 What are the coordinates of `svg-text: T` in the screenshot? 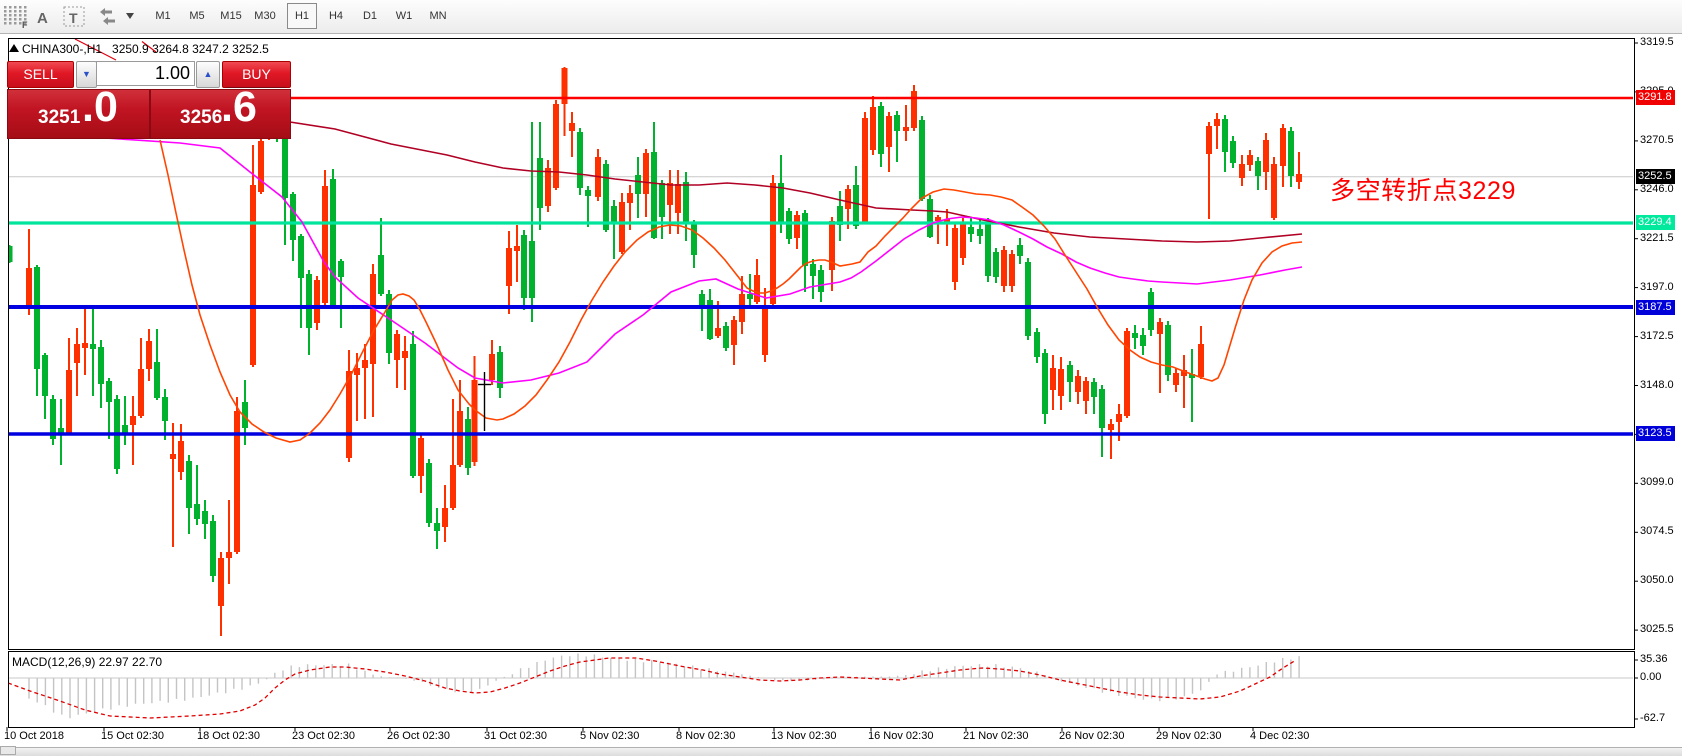 It's located at (73, 18).